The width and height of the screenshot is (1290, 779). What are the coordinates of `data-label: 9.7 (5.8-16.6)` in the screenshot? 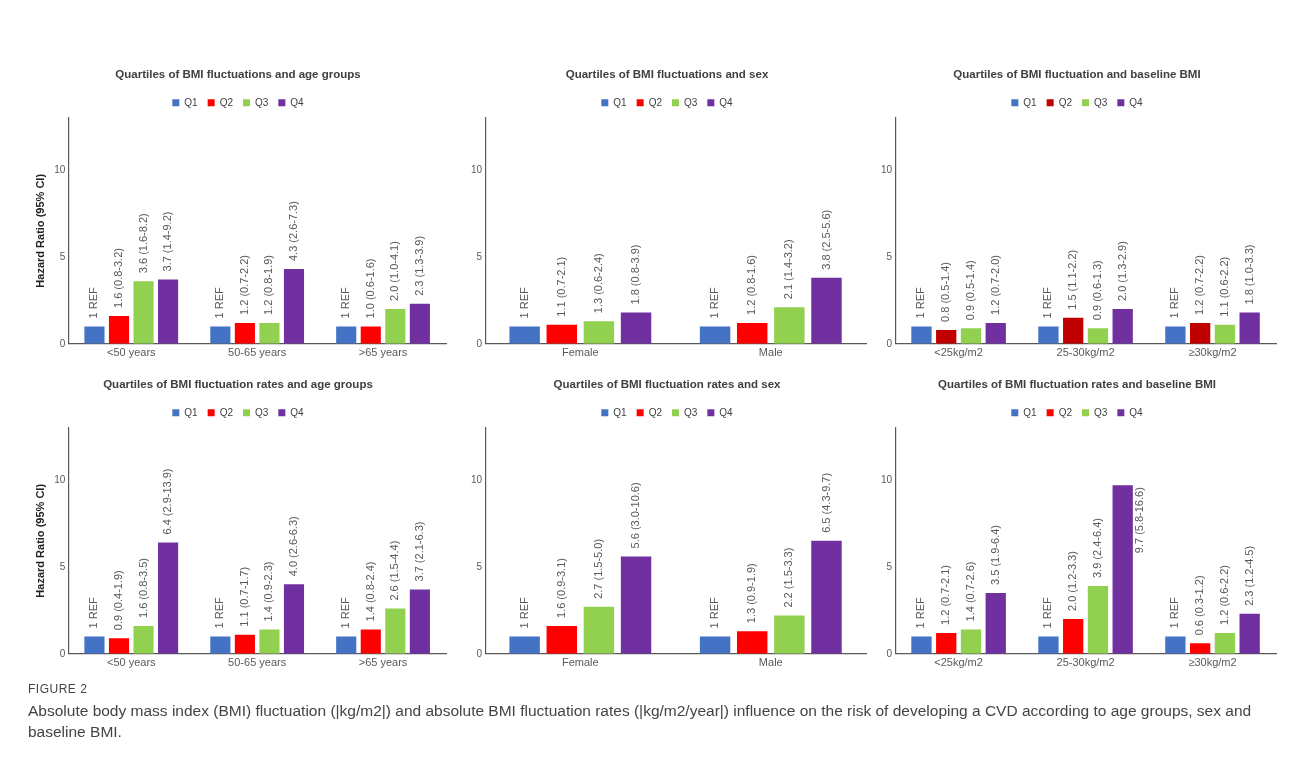 It's located at (1138, 520).